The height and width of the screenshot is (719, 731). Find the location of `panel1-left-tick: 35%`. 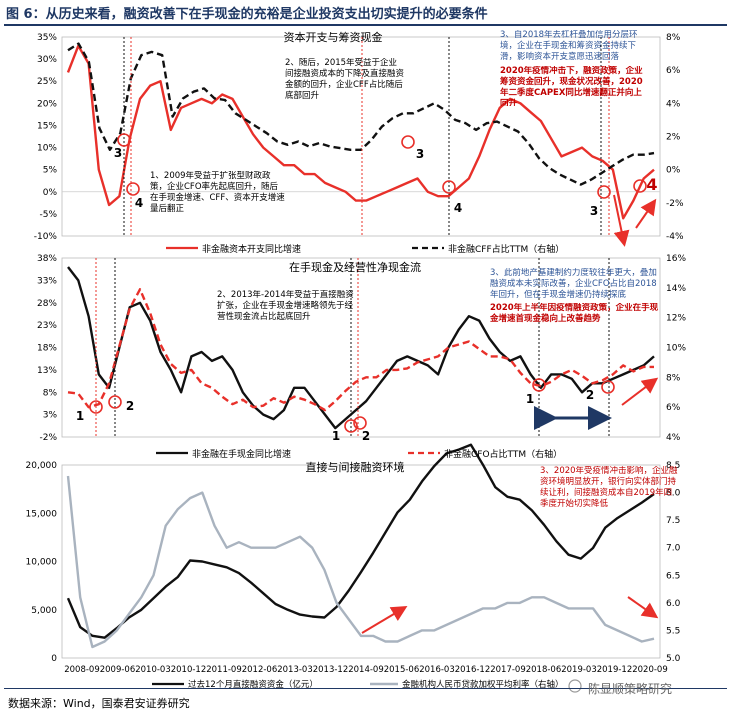

panel1-left-tick: 35% is located at coordinates (47, 38).